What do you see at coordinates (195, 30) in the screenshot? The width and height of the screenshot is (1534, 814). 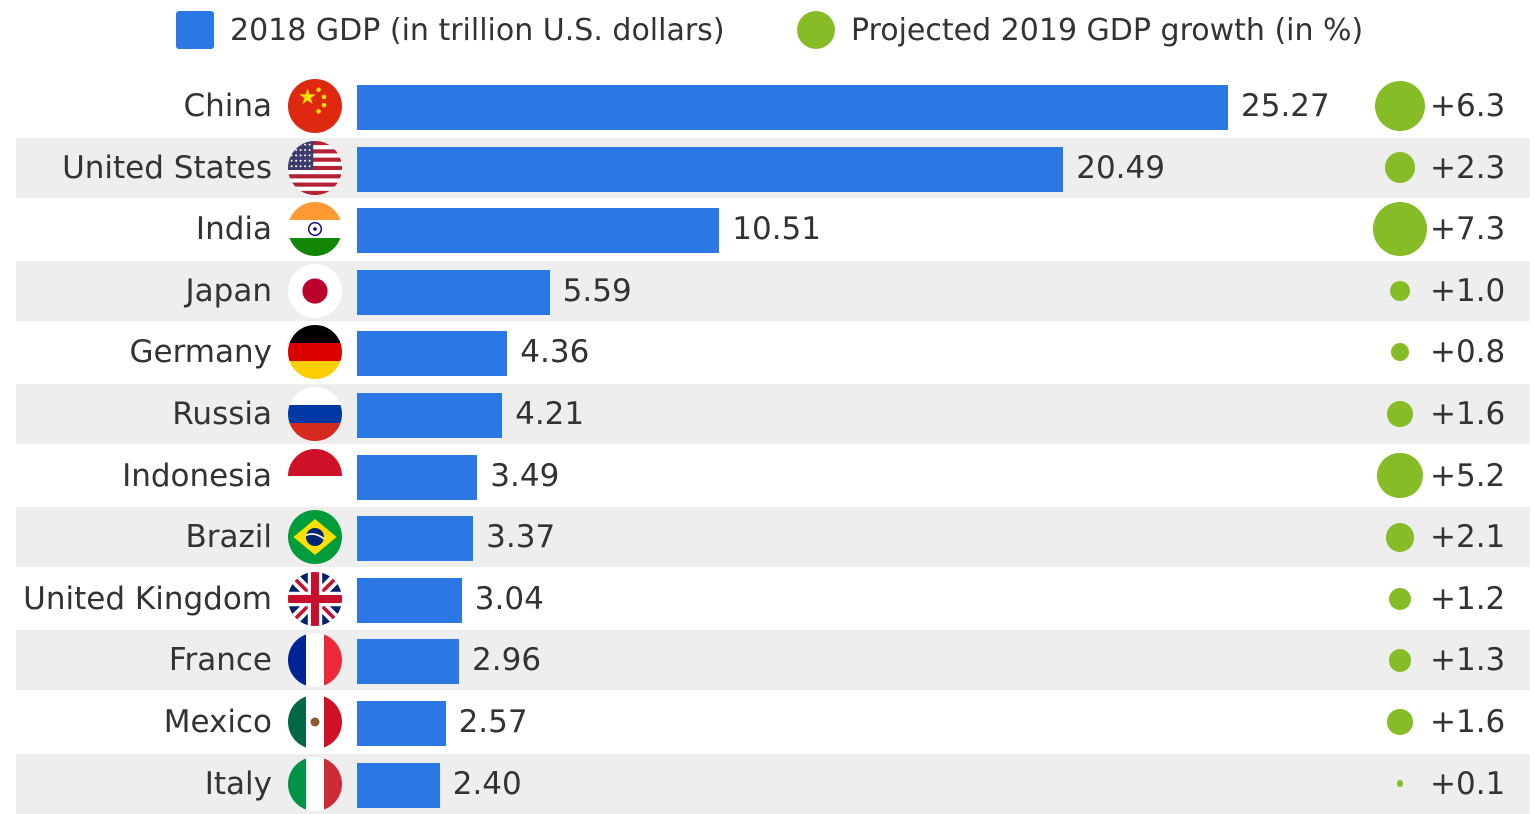 I see `legend-swatch-gdp` at bounding box center [195, 30].